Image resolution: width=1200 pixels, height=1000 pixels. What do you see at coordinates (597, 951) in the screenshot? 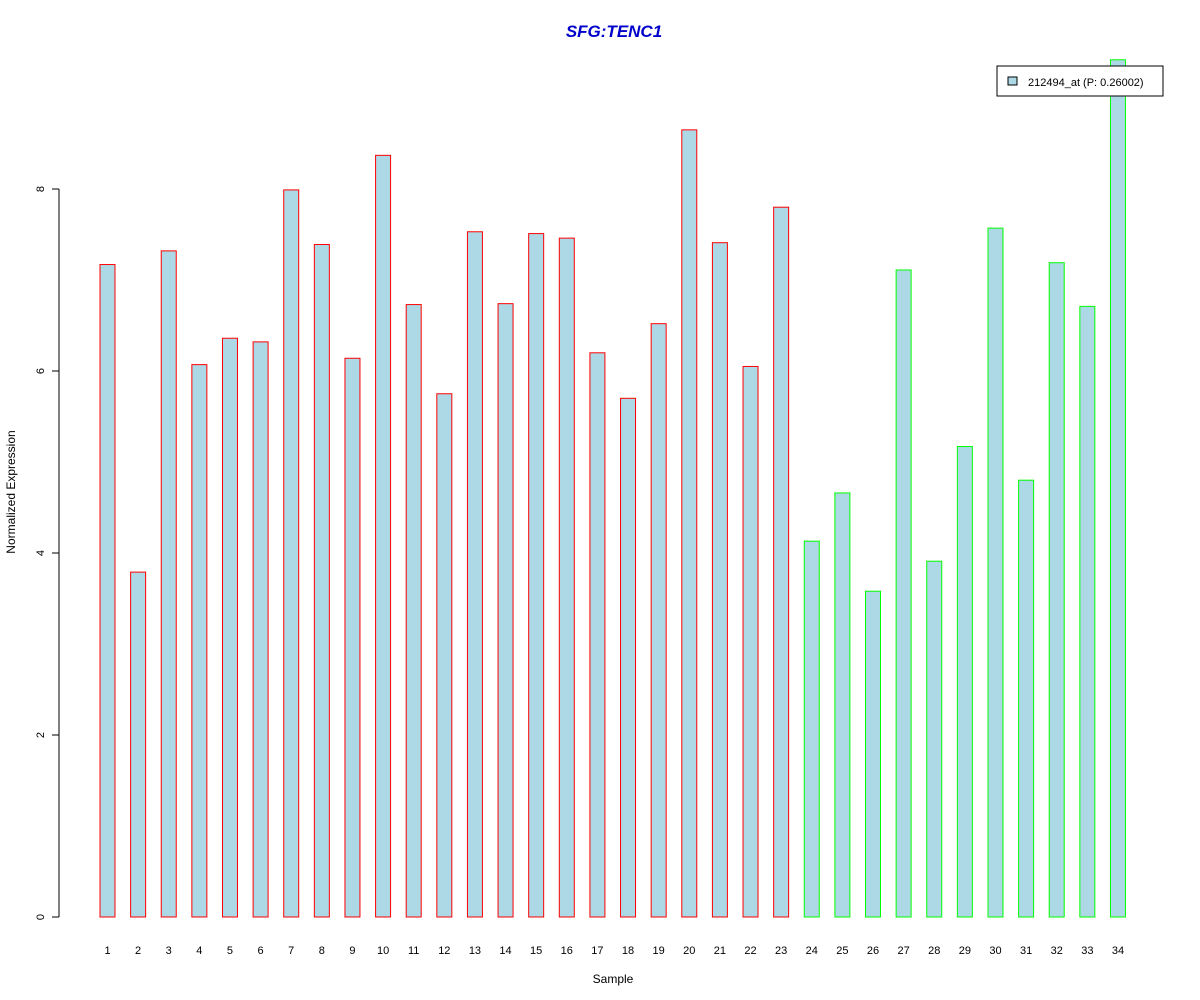
I see `x-tick-label: 17` at bounding box center [597, 951].